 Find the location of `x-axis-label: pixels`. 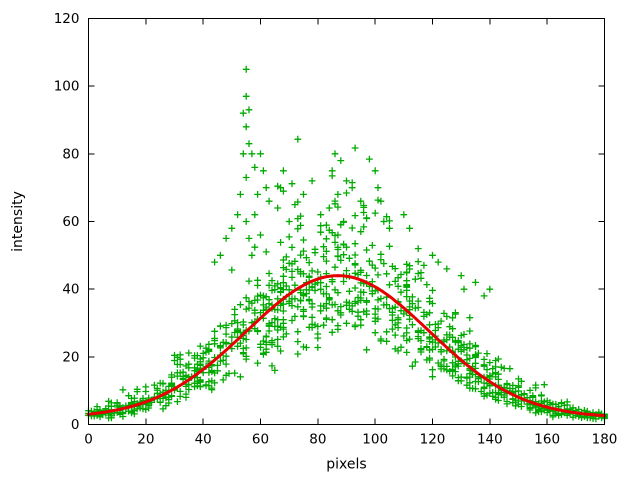

x-axis-label: pixels is located at coordinates (346, 465).